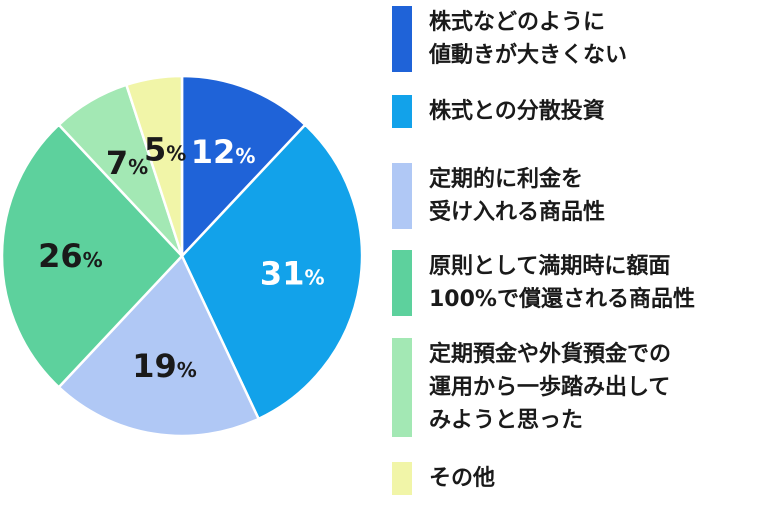  What do you see at coordinates (292, 273) in the screenshot?
I see `pie-data-label-1: 31%` at bounding box center [292, 273].